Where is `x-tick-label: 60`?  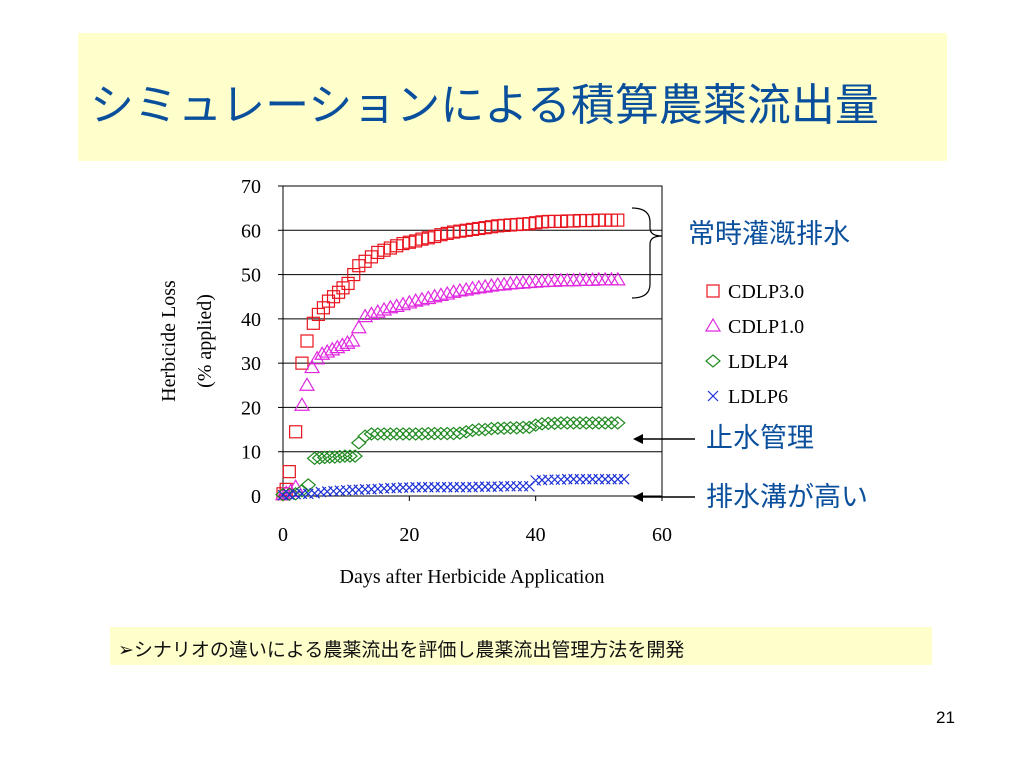 x-tick-label: 60 is located at coordinates (662, 535).